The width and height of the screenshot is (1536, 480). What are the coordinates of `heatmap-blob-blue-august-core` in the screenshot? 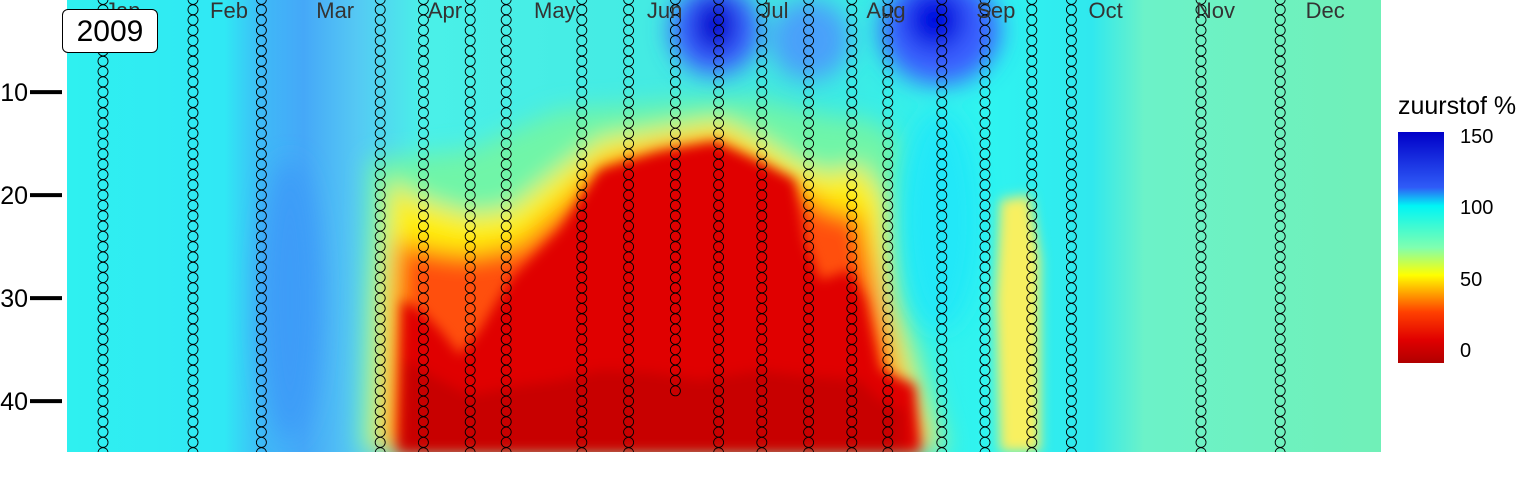 It's located at (935, 25).